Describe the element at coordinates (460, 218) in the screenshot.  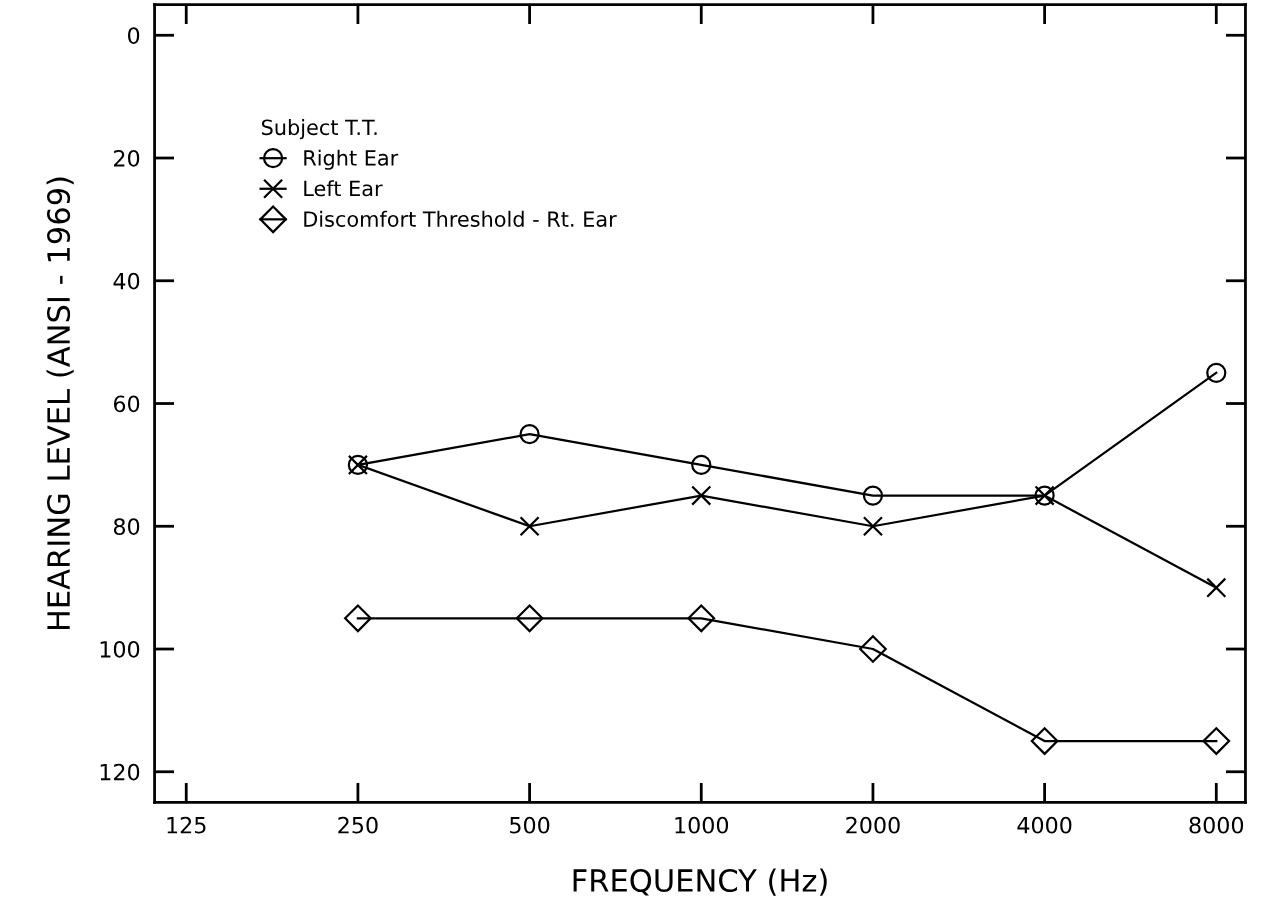
I see `legend-label: Discomfort Threshold - Rt. Ear` at that location.